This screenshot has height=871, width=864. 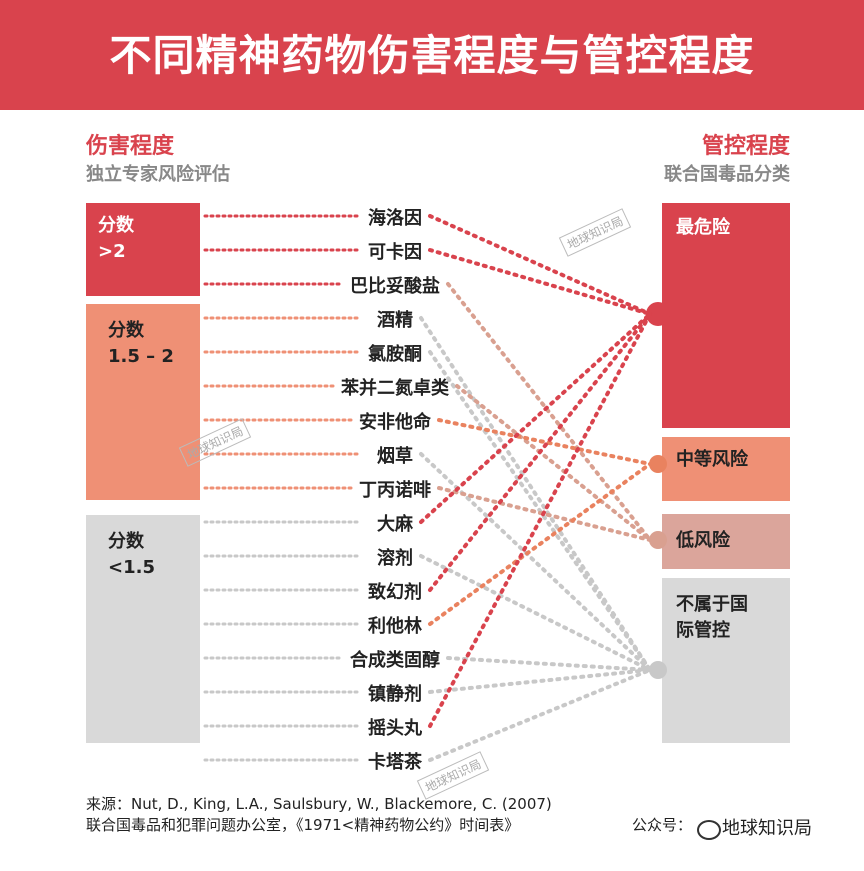 I want to click on drug-label: 大麻, so click(x=395, y=524).